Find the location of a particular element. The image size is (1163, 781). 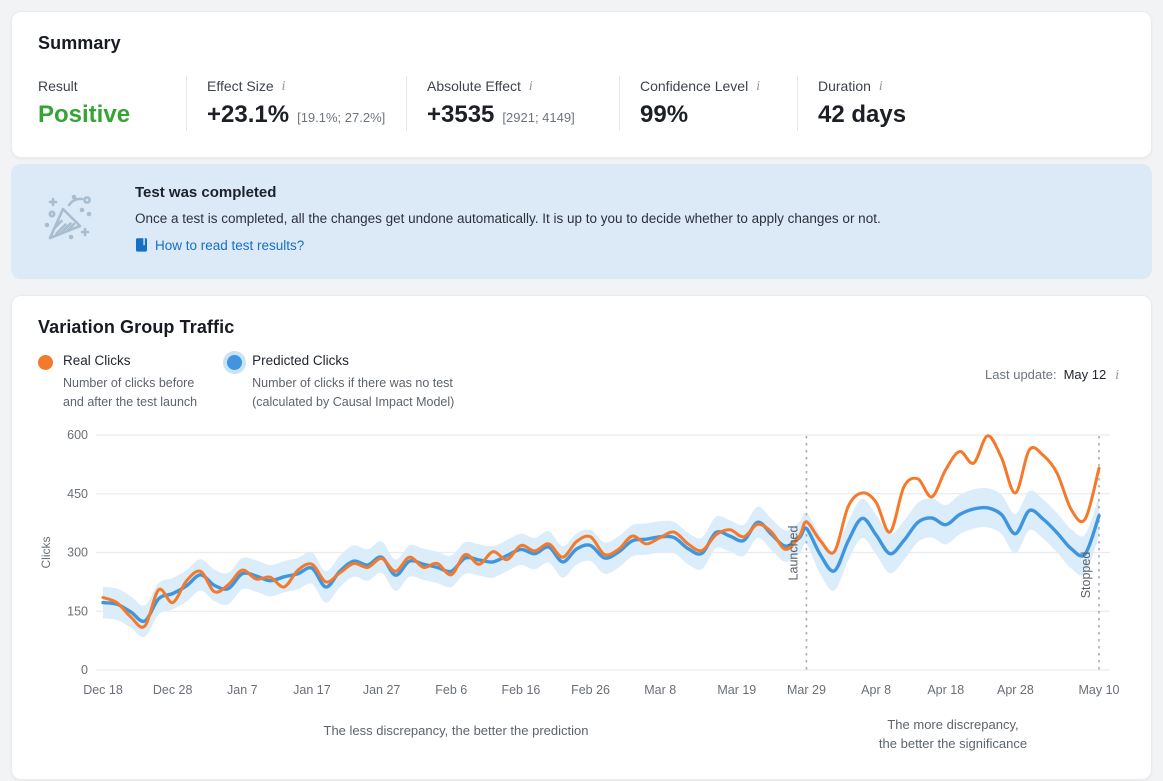

svg-text: 150 is located at coordinates (77, 611).